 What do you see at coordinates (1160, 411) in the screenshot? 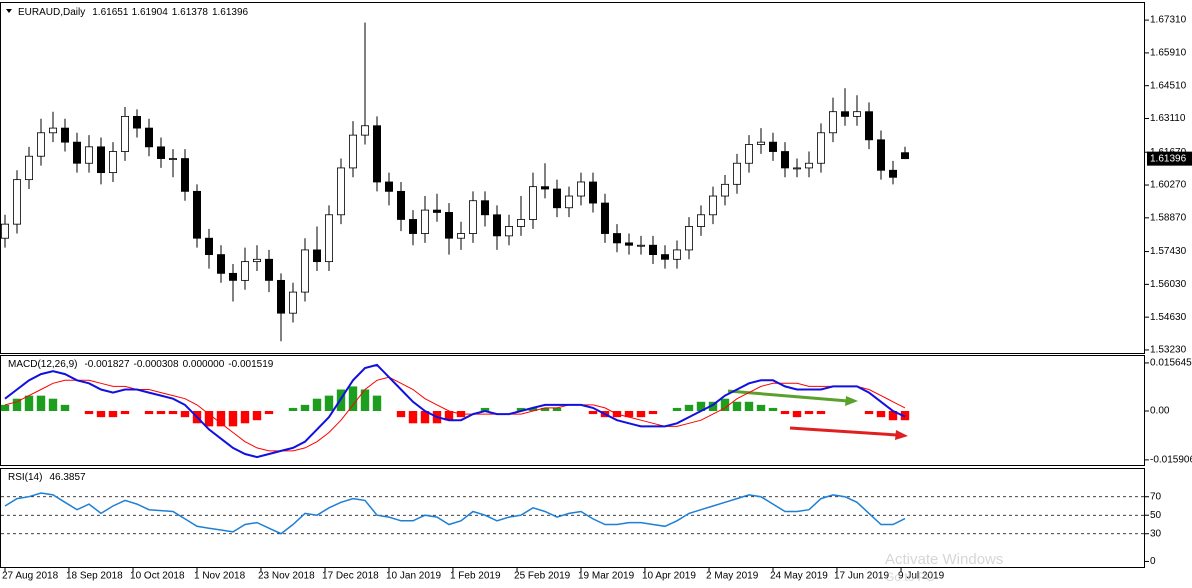
I see `y-tick-label: 0.00` at bounding box center [1160, 411].